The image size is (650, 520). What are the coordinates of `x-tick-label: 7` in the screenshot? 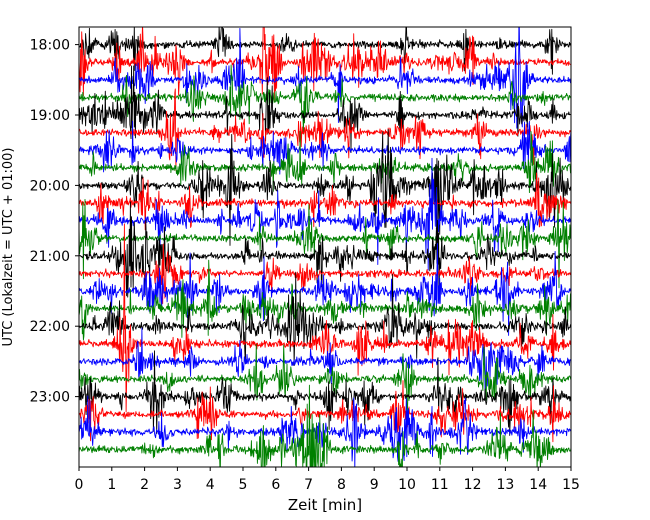 It's located at (308, 485).